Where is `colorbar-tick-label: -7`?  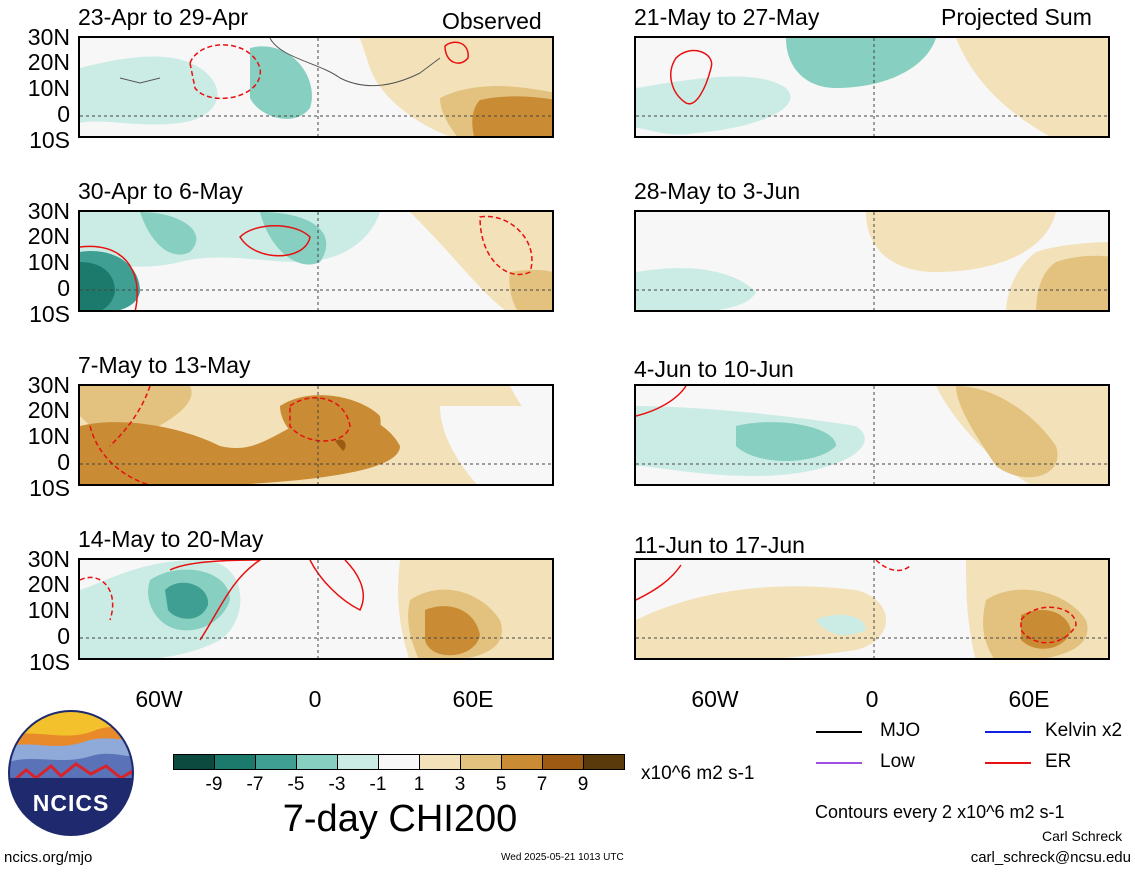
colorbar-tick-label: -7 is located at coordinates (255, 784).